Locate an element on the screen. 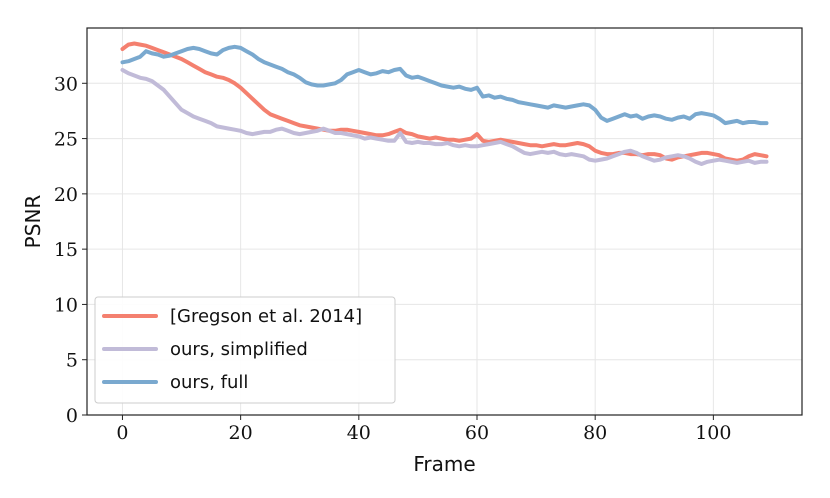  legend-label-2: ours, full is located at coordinates (209, 382).